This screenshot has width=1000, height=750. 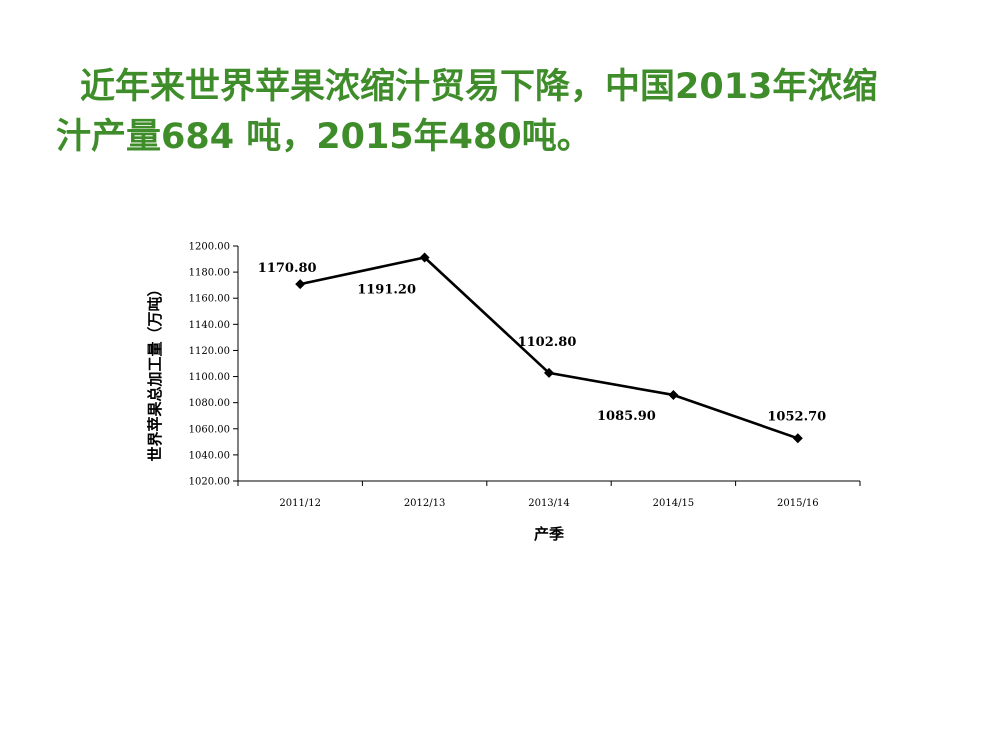 What do you see at coordinates (549, 494) in the screenshot?
I see `x-axis: 2011/12 2012/13 2013/14 2014/15 2015/16` at bounding box center [549, 494].